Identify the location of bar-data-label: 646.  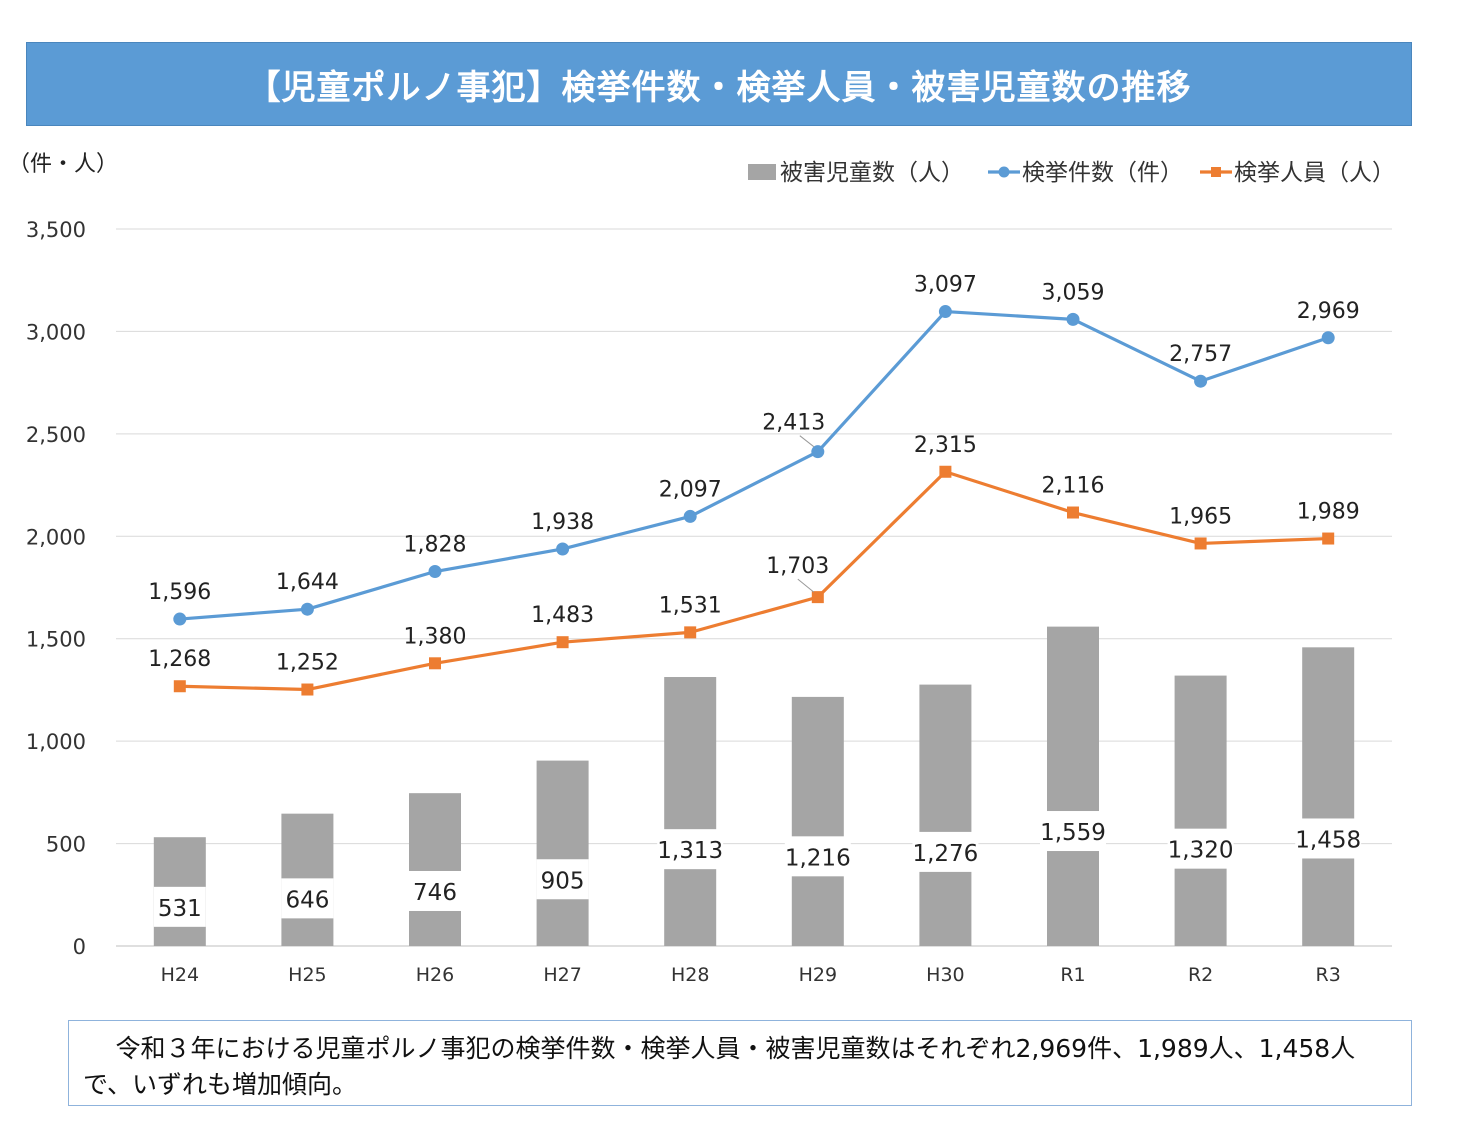
(307, 900).